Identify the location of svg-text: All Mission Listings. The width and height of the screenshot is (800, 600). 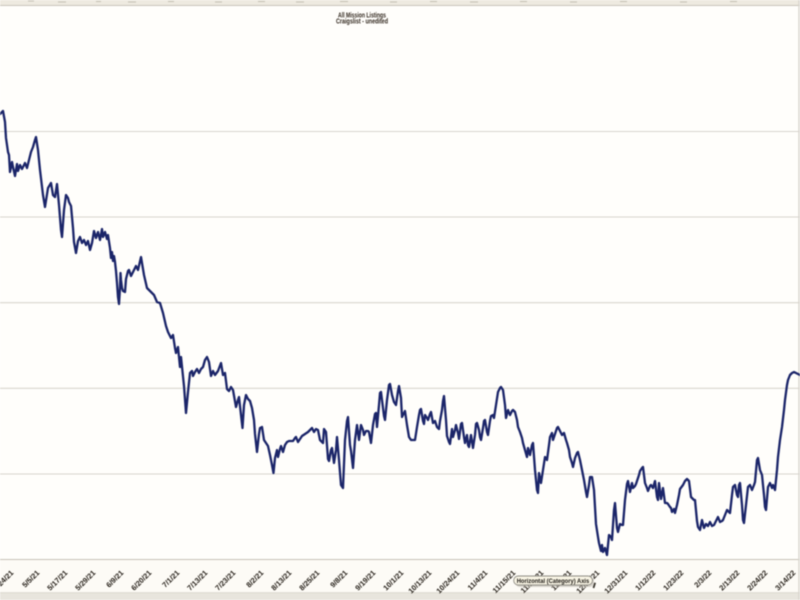
(362, 14).